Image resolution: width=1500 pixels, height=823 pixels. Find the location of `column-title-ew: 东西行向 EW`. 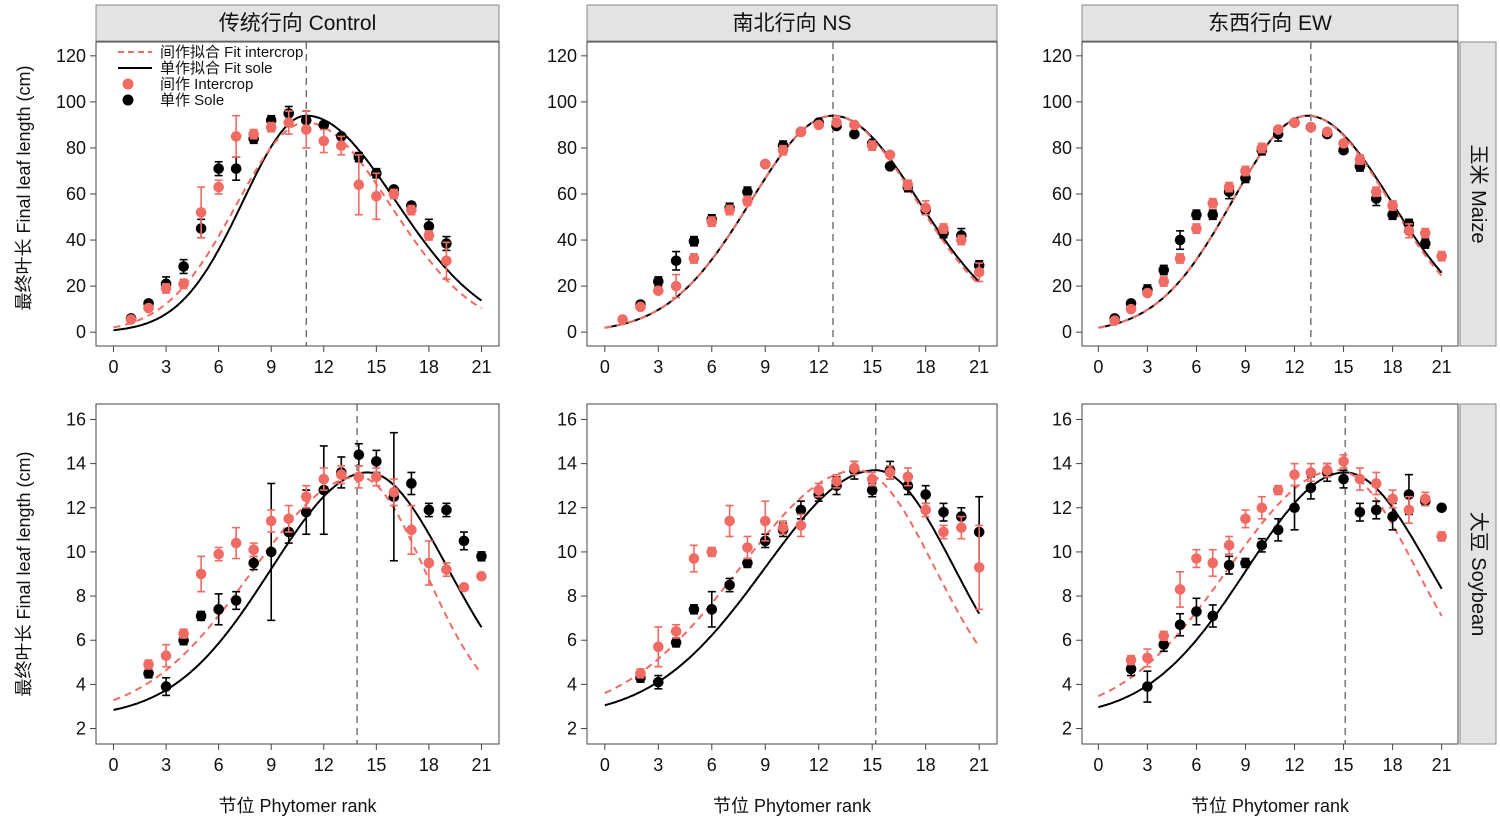

column-title-ew: 东西行向 EW is located at coordinates (1270, 23).